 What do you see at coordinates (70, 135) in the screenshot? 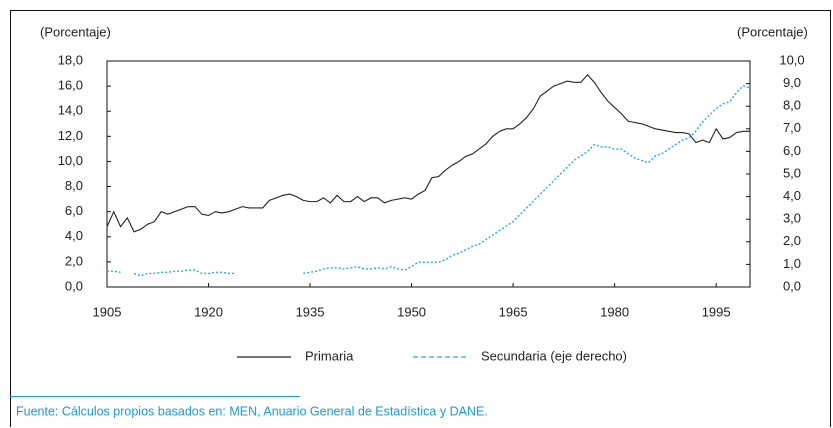
I see `y-tick-label: 12,0` at bounding box center [70, 135].